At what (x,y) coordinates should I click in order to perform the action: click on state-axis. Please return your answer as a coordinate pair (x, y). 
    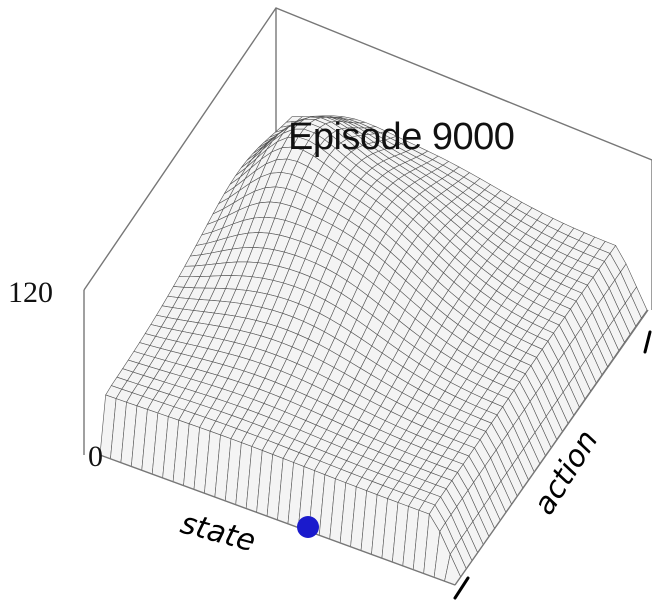
    Looking at the image, I should click on (277, 520).